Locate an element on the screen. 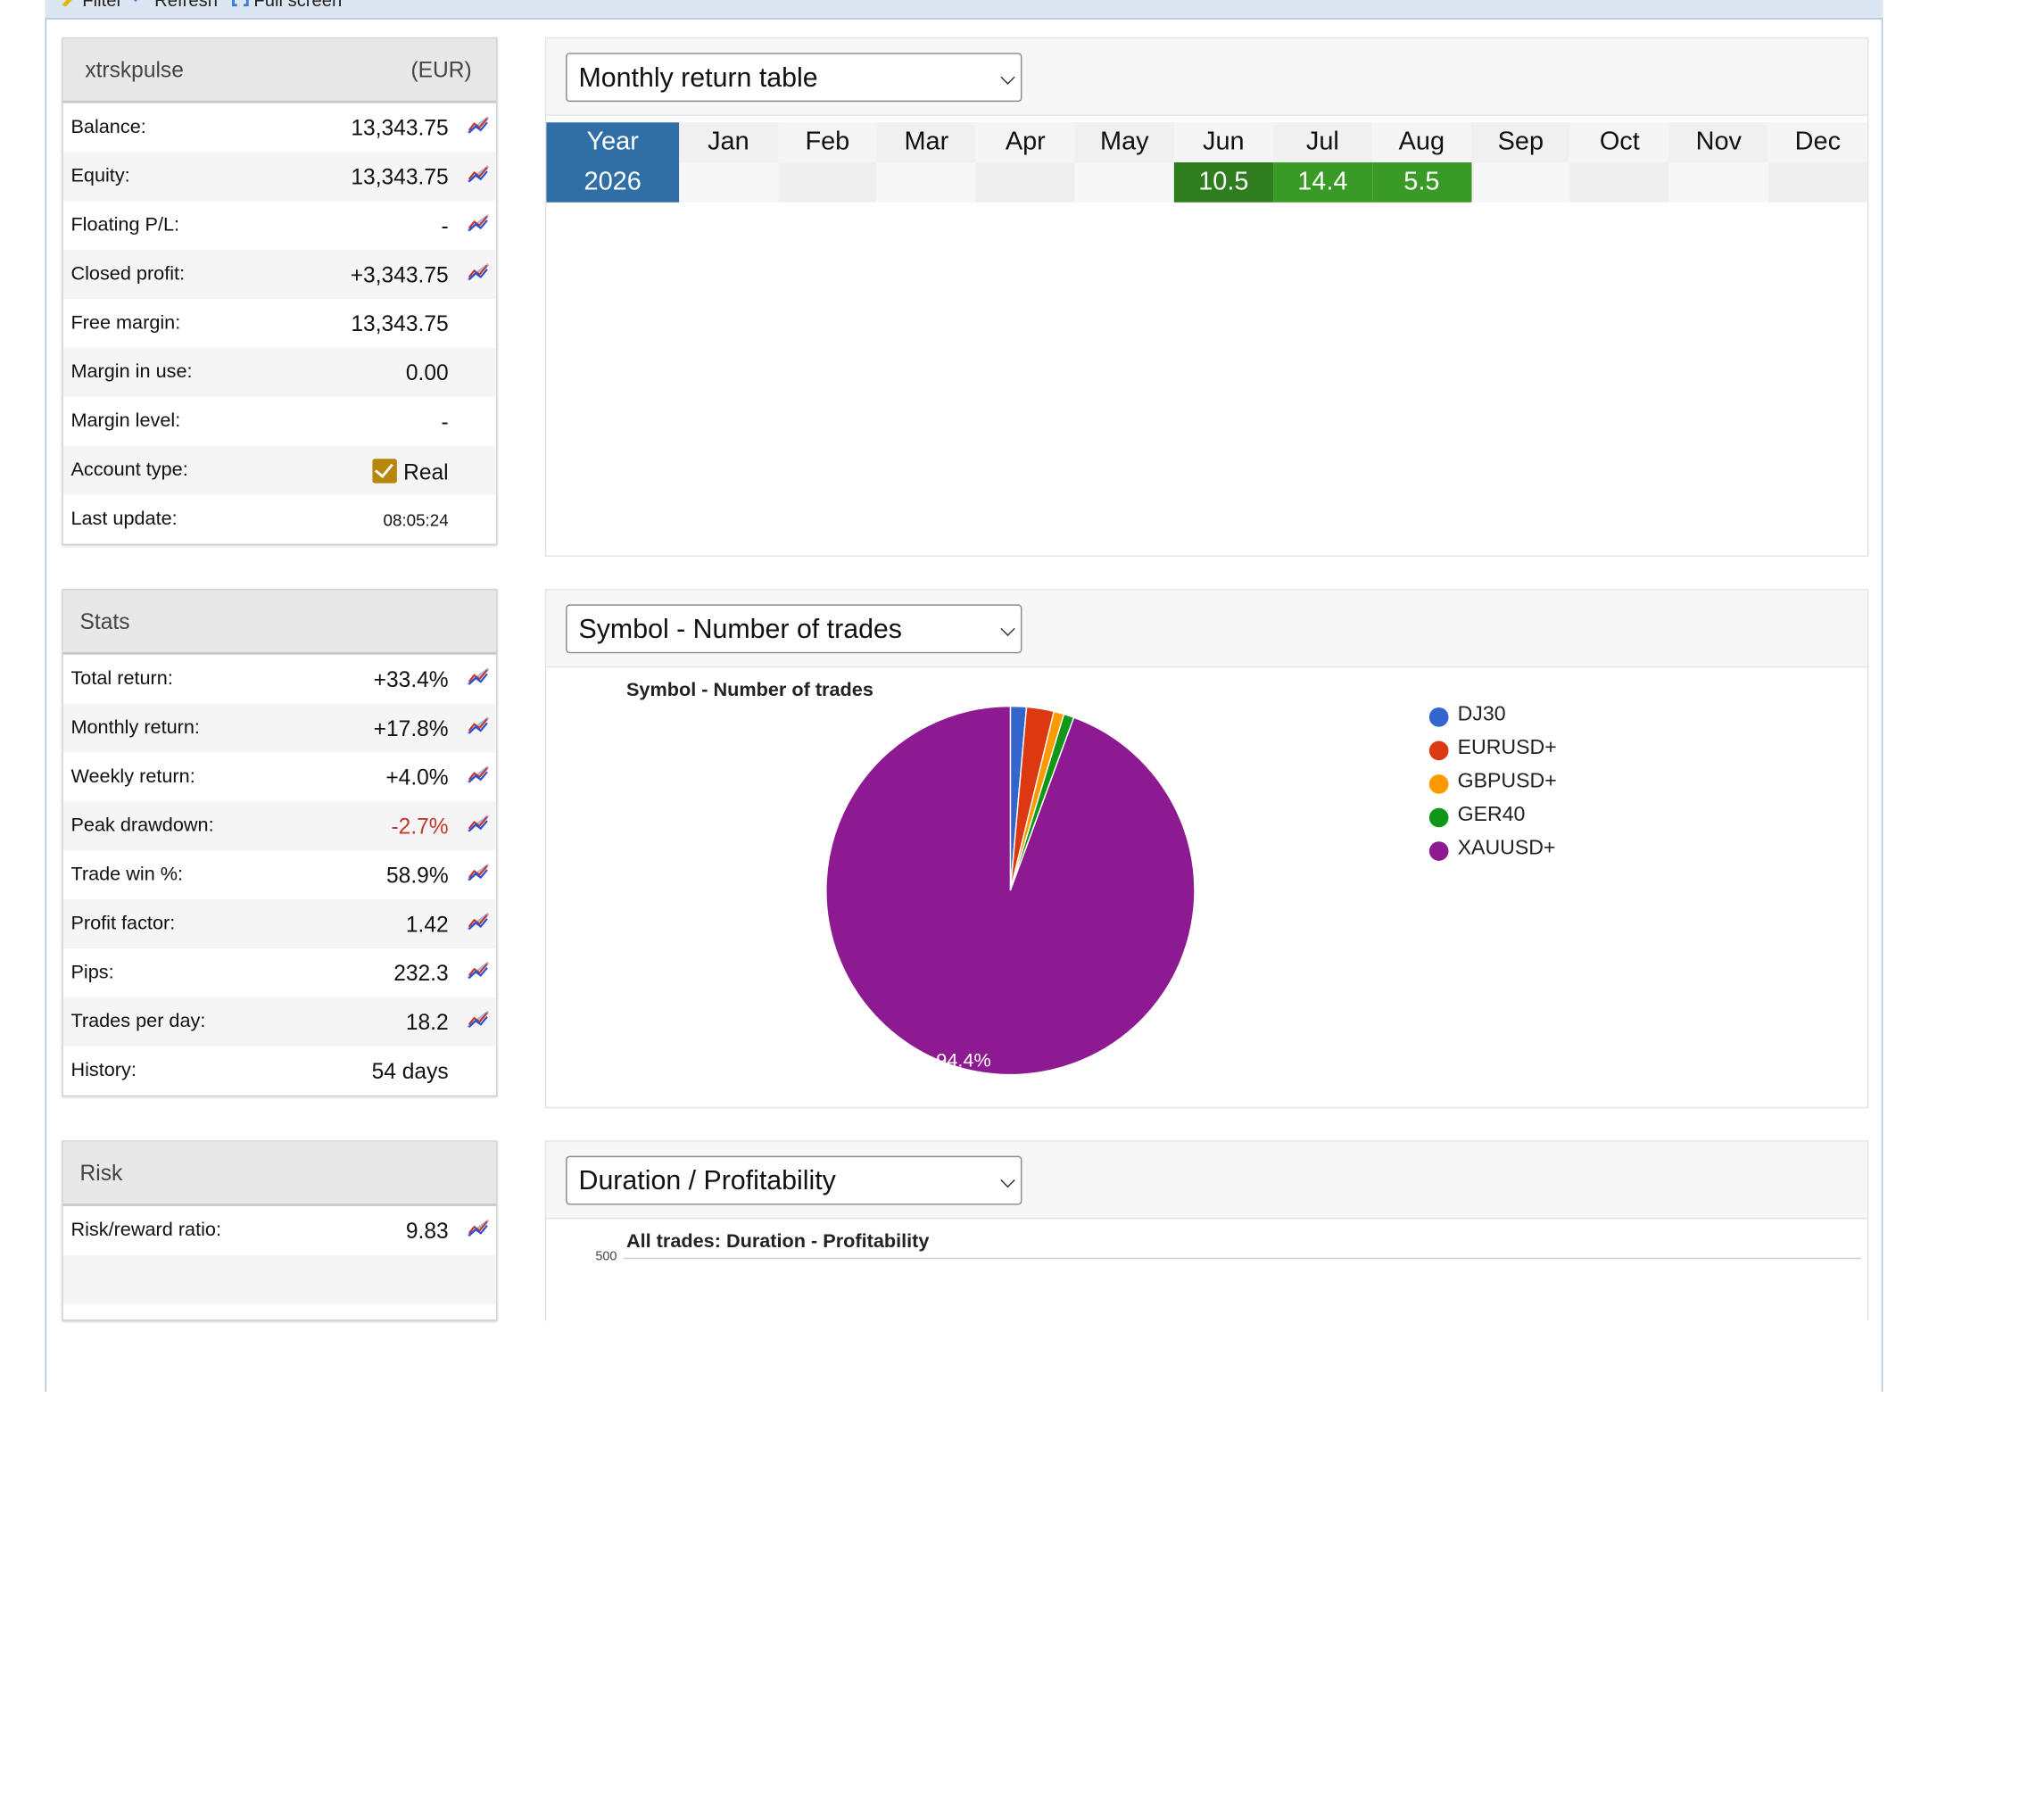 The width and height of the screenshot is (2020, 1820). year-header: Year is located at coordinates (612, 142).